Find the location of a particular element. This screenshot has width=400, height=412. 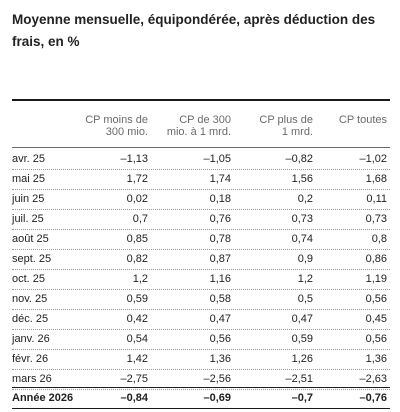

table-row: janv. 26 0,54 0,56 0,59 0,56 is located at coordinates (201, 340).